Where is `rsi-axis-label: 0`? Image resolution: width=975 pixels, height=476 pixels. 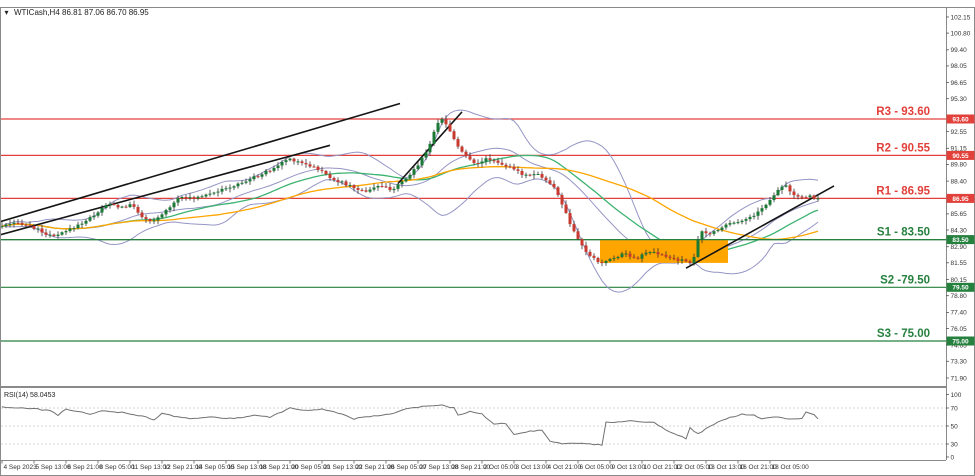
rsi-axis-label: 0 is located at coordinates (953, 457).